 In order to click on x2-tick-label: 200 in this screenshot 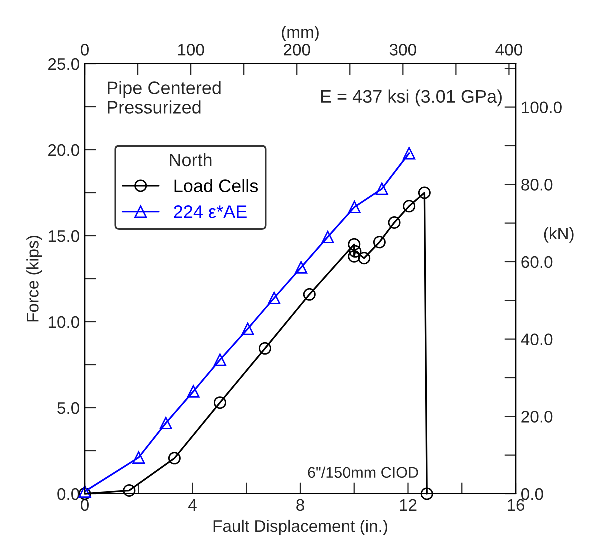, I will do `click(297, 50)`.